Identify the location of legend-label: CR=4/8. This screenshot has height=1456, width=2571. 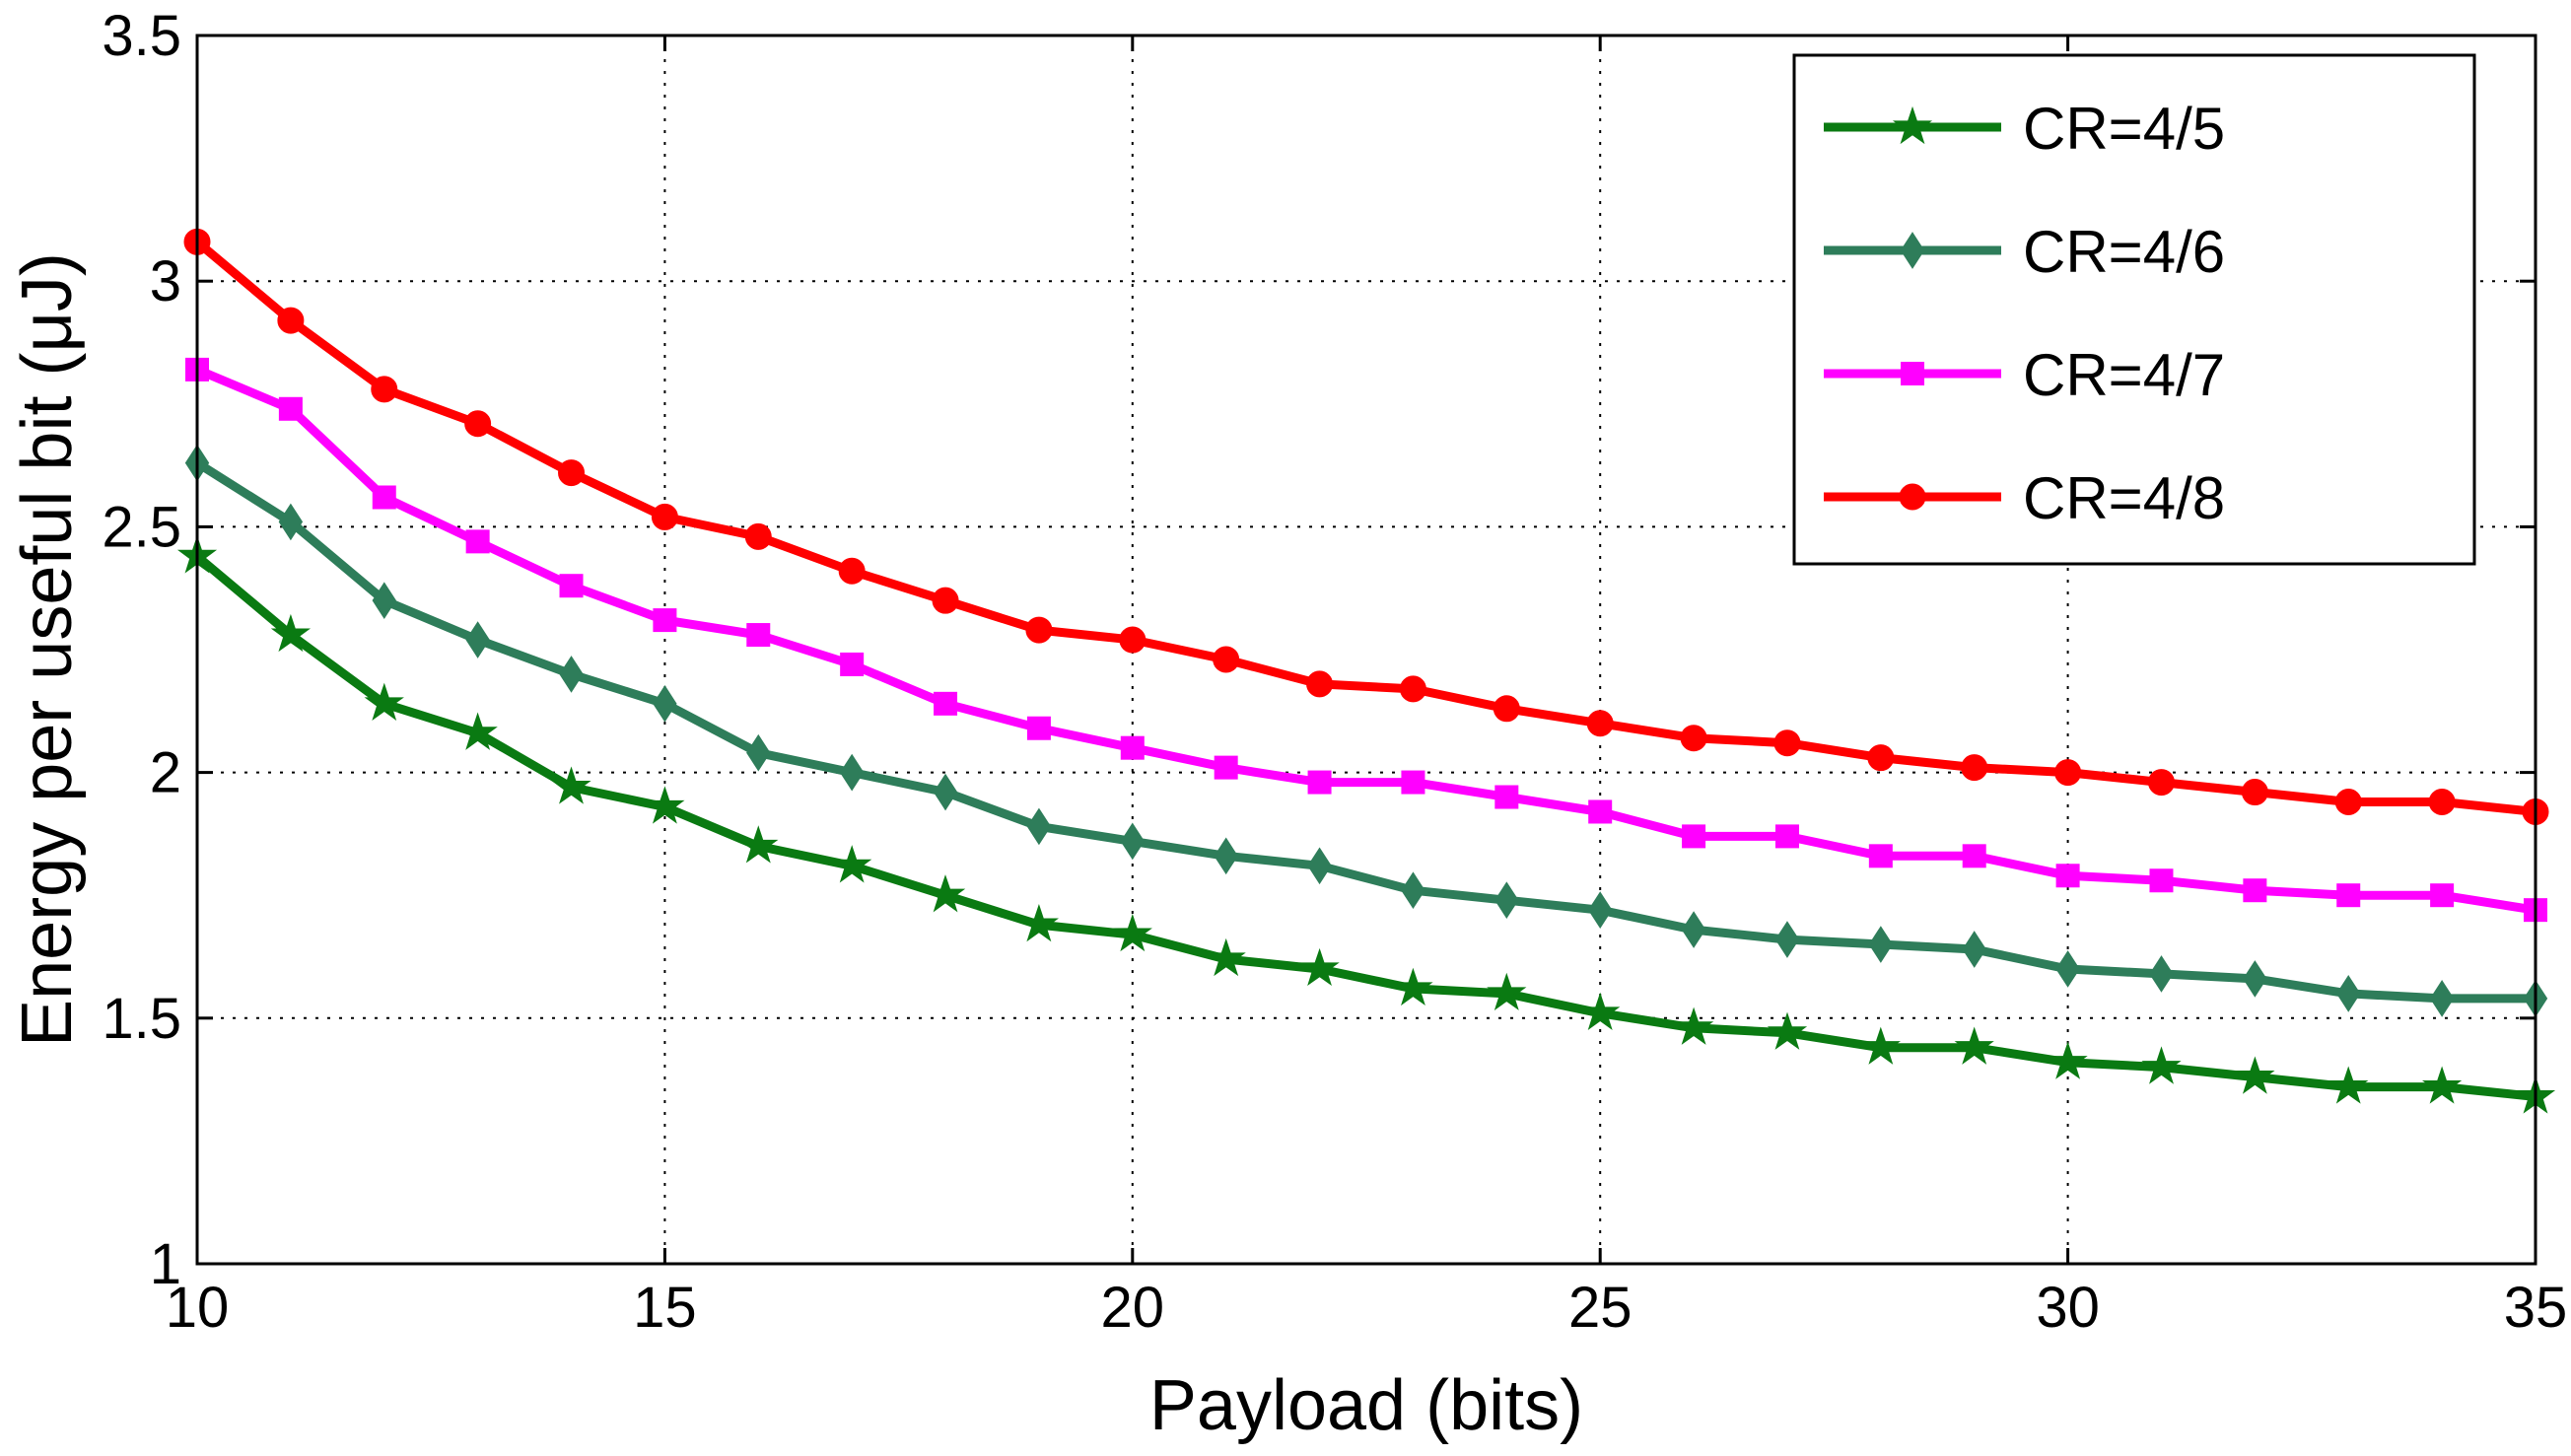
(2124, 498).